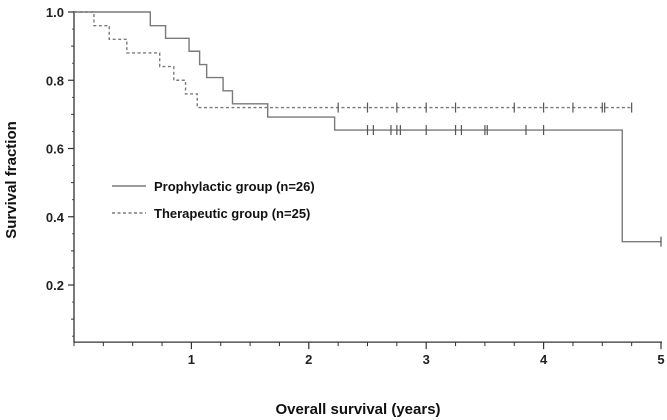  What do you see at coordinates (660, 359) in the screenshot?
I see `x-tick-label: 5` at bounding box center [660, 359].